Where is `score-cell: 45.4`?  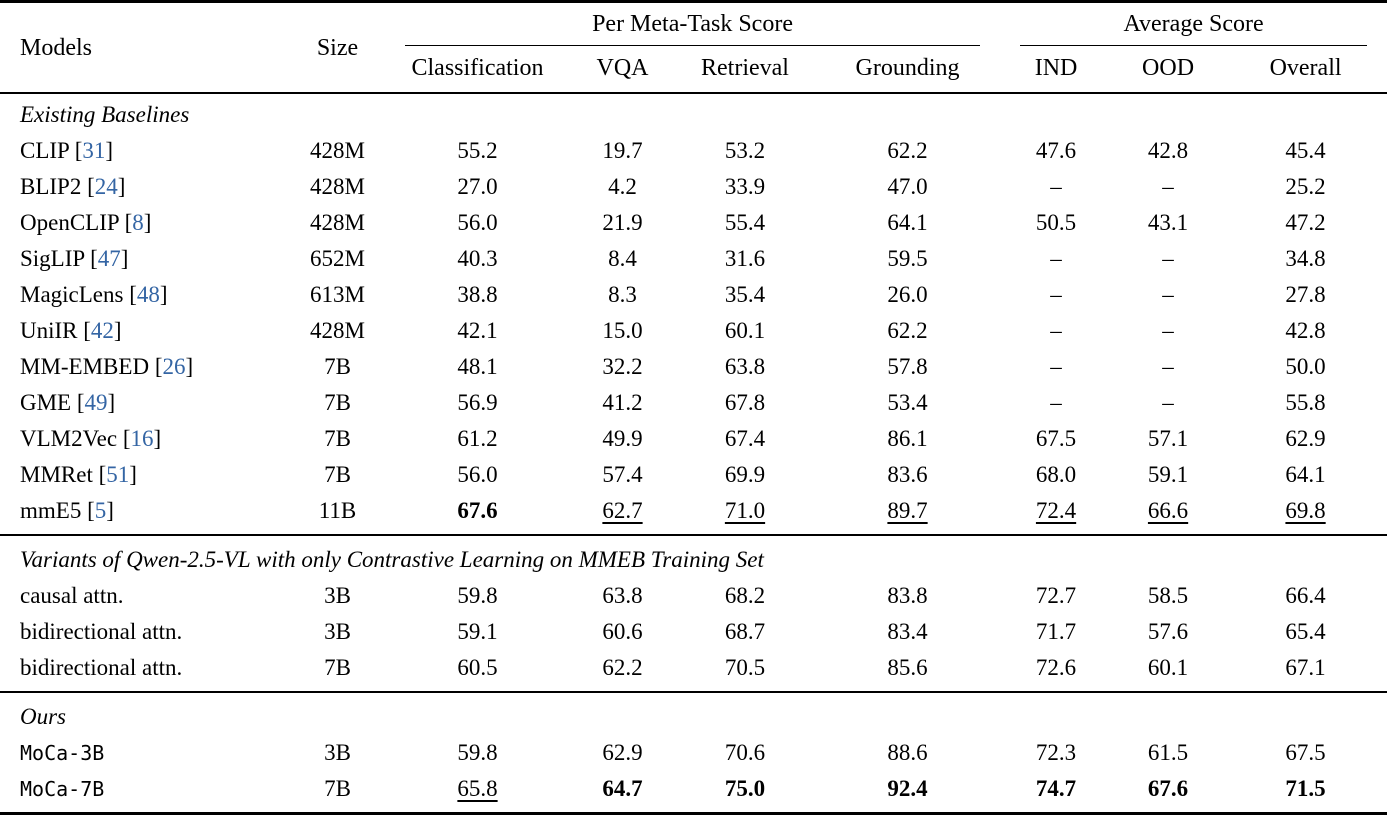
score-cell: 45.4 is located at coordinates (1305, 150).